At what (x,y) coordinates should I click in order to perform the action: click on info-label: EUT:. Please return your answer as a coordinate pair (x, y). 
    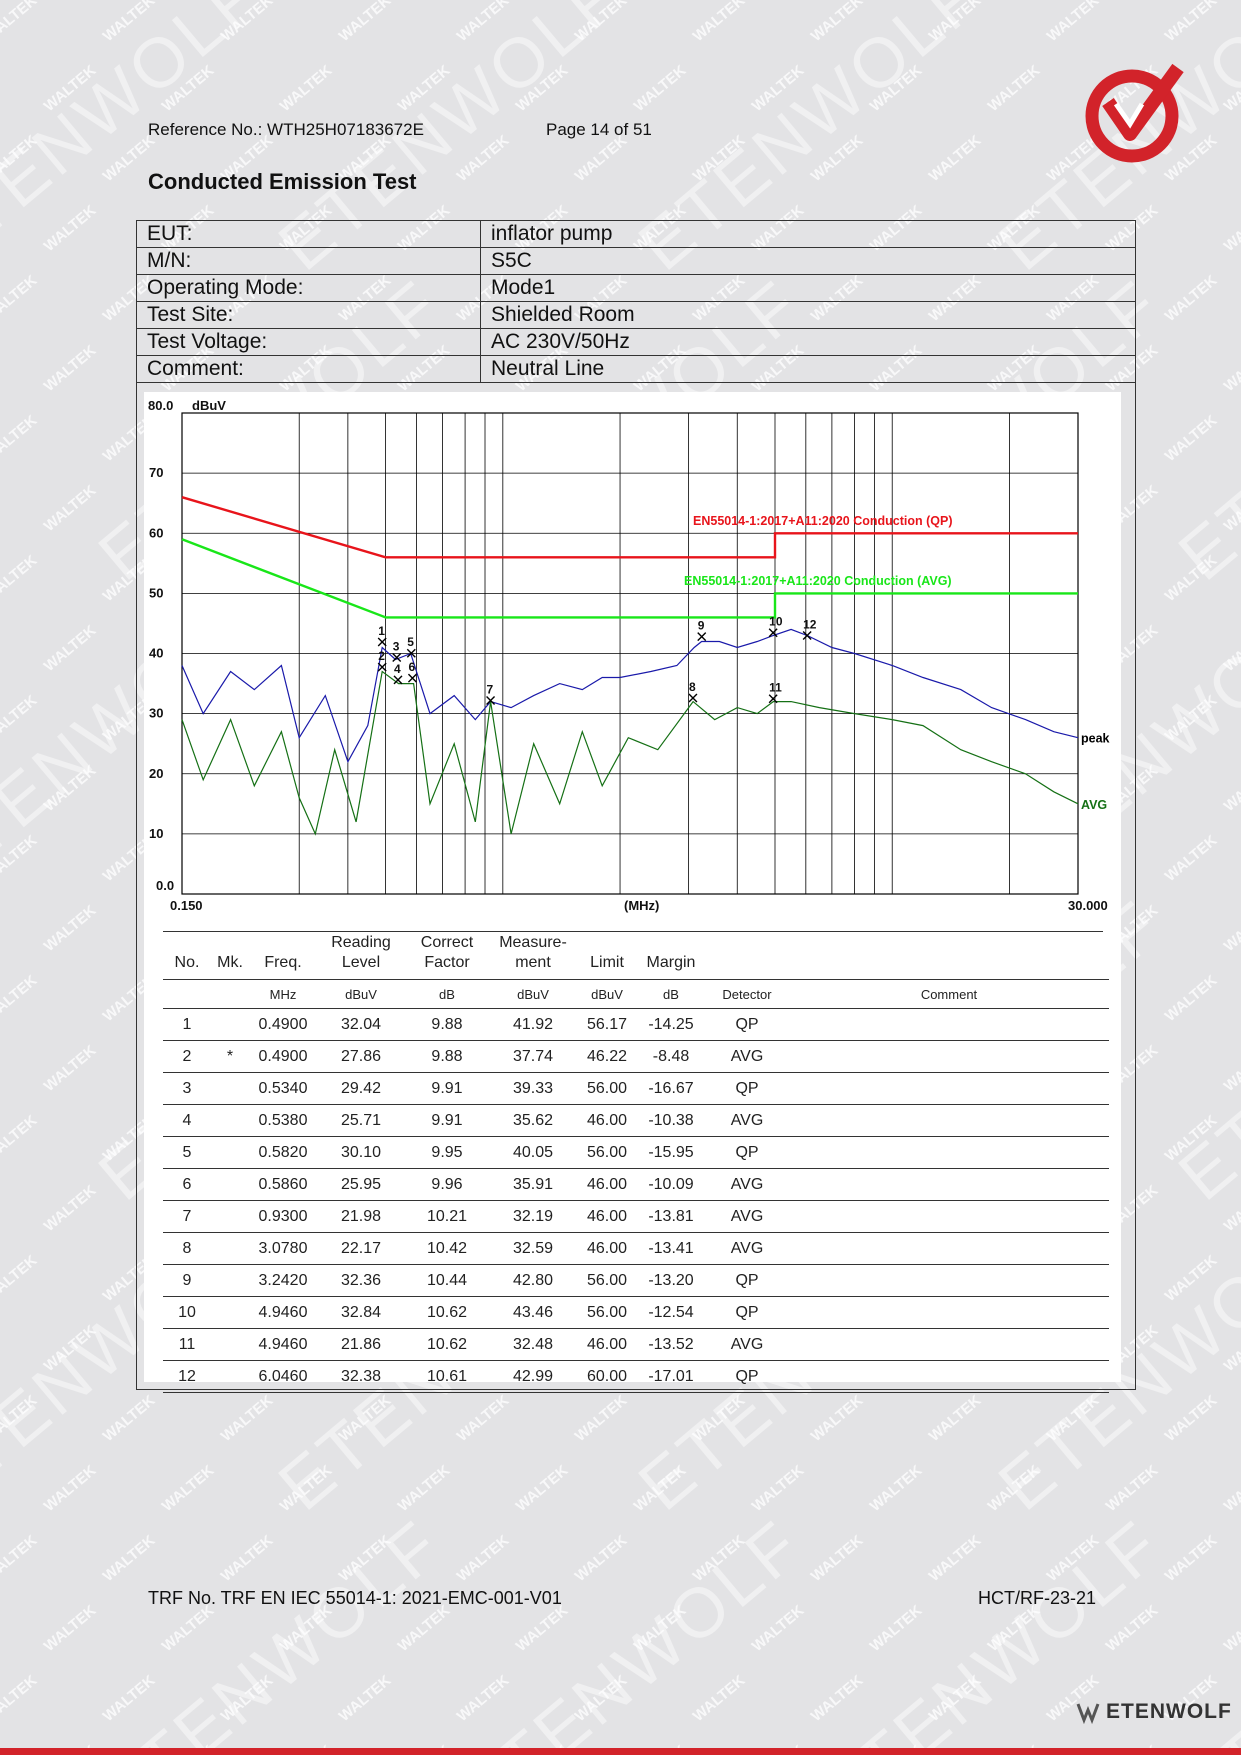
    Looking at the image, I should click on (308, 234).